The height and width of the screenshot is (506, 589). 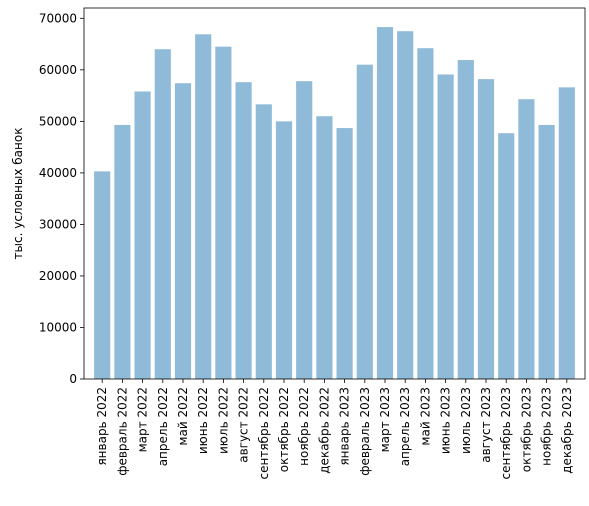 I want to click on y-tick-label: 60000, so click(x=58, y=70).